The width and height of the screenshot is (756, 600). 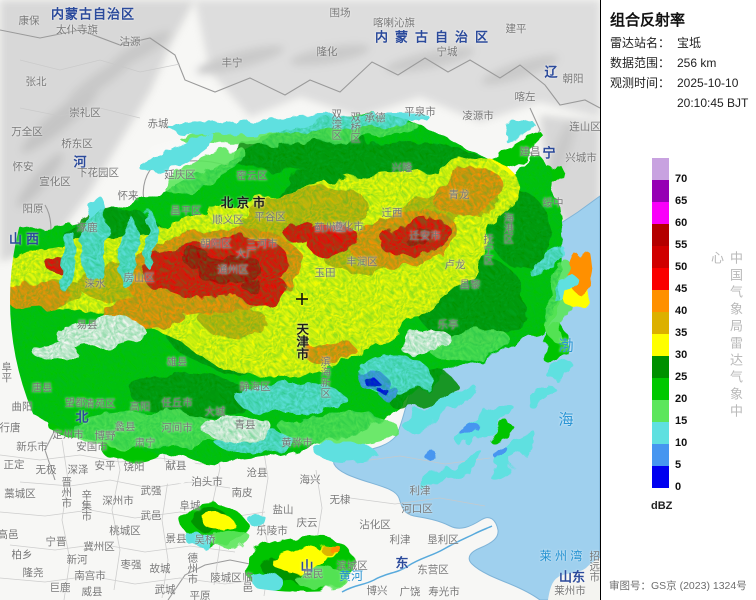 I want to click on metadata-row: 数据范围： 256 km, so click(x=663, y=63).